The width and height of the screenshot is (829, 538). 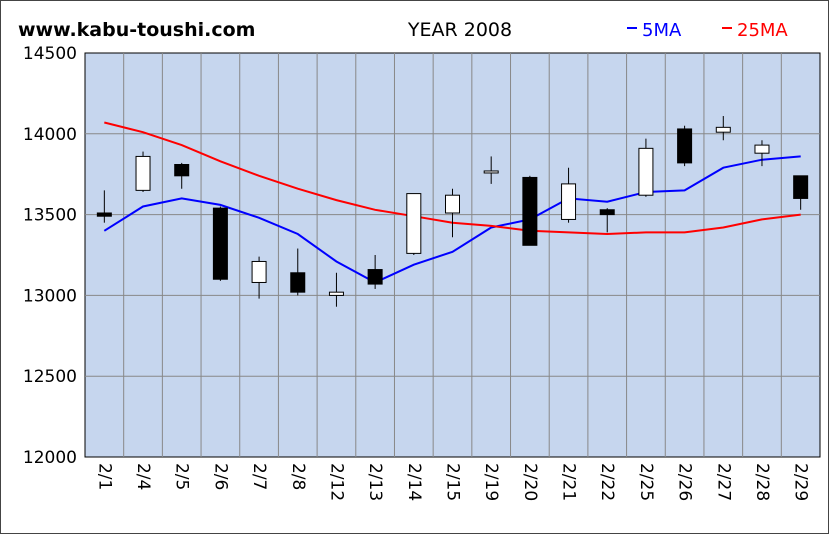 I want to click on y-tick-label: 13000, so click(x=50, y=296).